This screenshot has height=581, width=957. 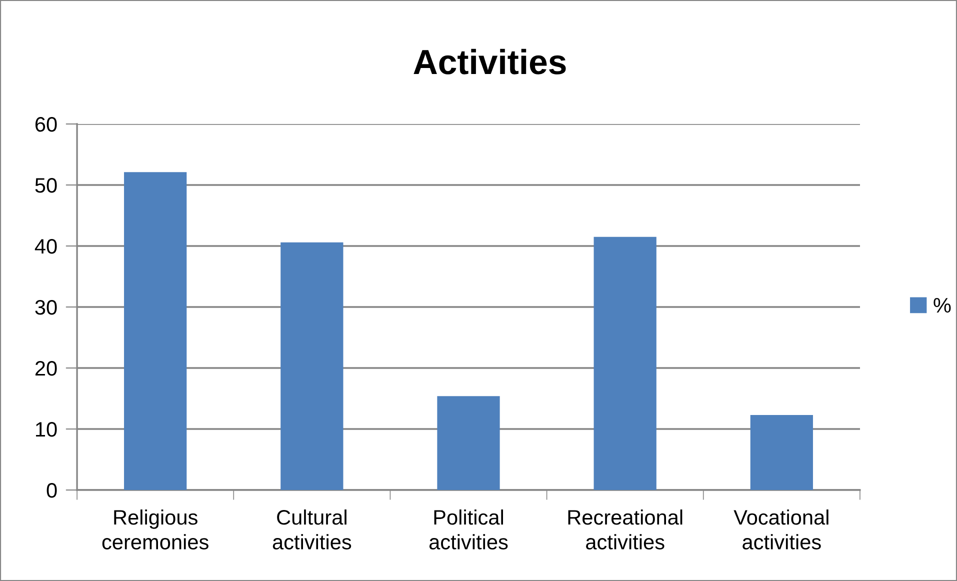 I want to click on y-tick-label: 20, so click(x=46, y=368).